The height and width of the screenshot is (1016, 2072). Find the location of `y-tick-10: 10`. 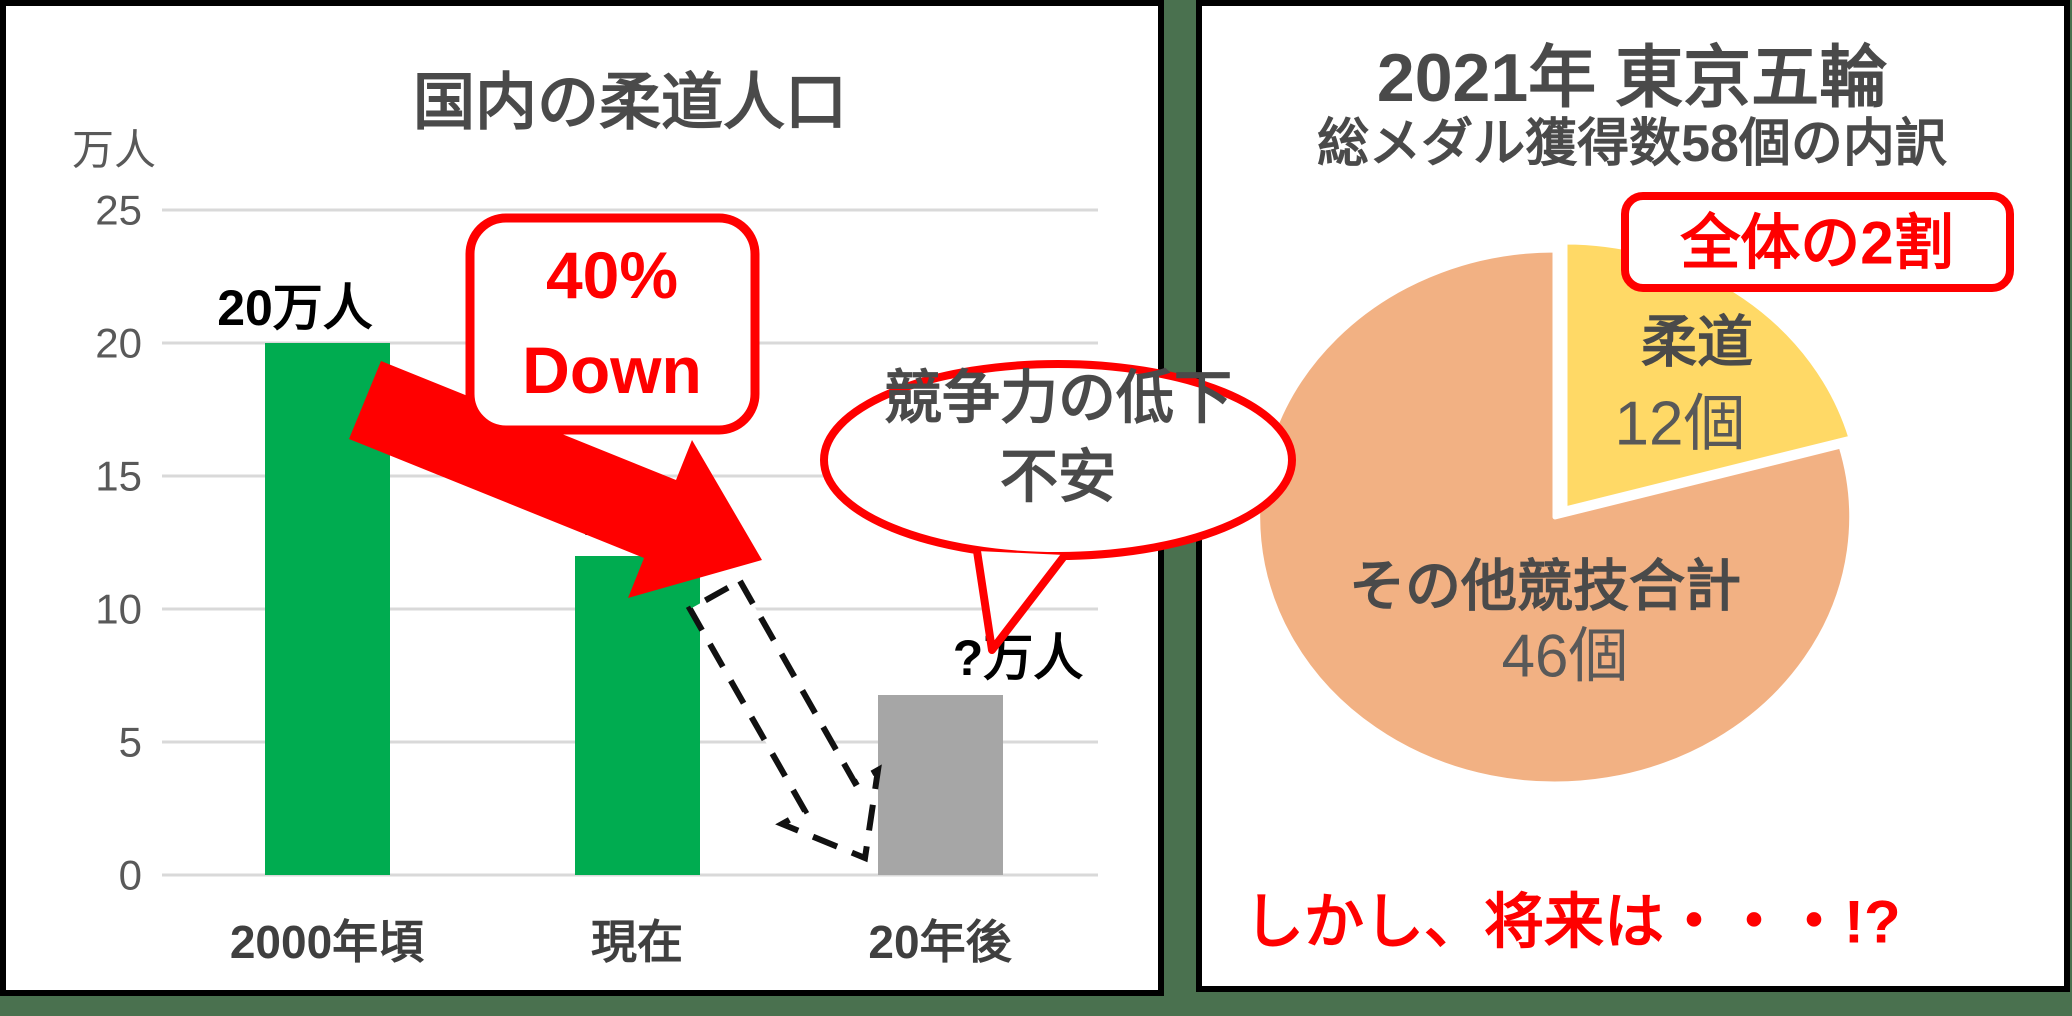

y-tick-10: 10 is located at coordinates (118, 609).